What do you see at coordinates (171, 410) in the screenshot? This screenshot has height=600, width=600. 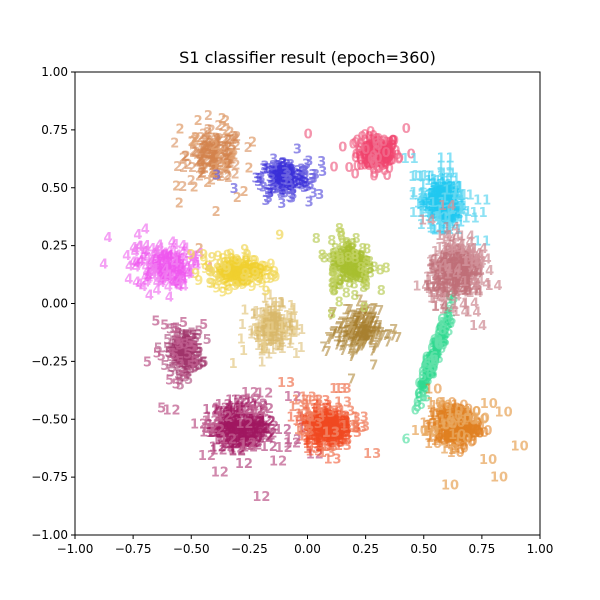 I see `point-label-12: 12` at bounding box center [171, 410].